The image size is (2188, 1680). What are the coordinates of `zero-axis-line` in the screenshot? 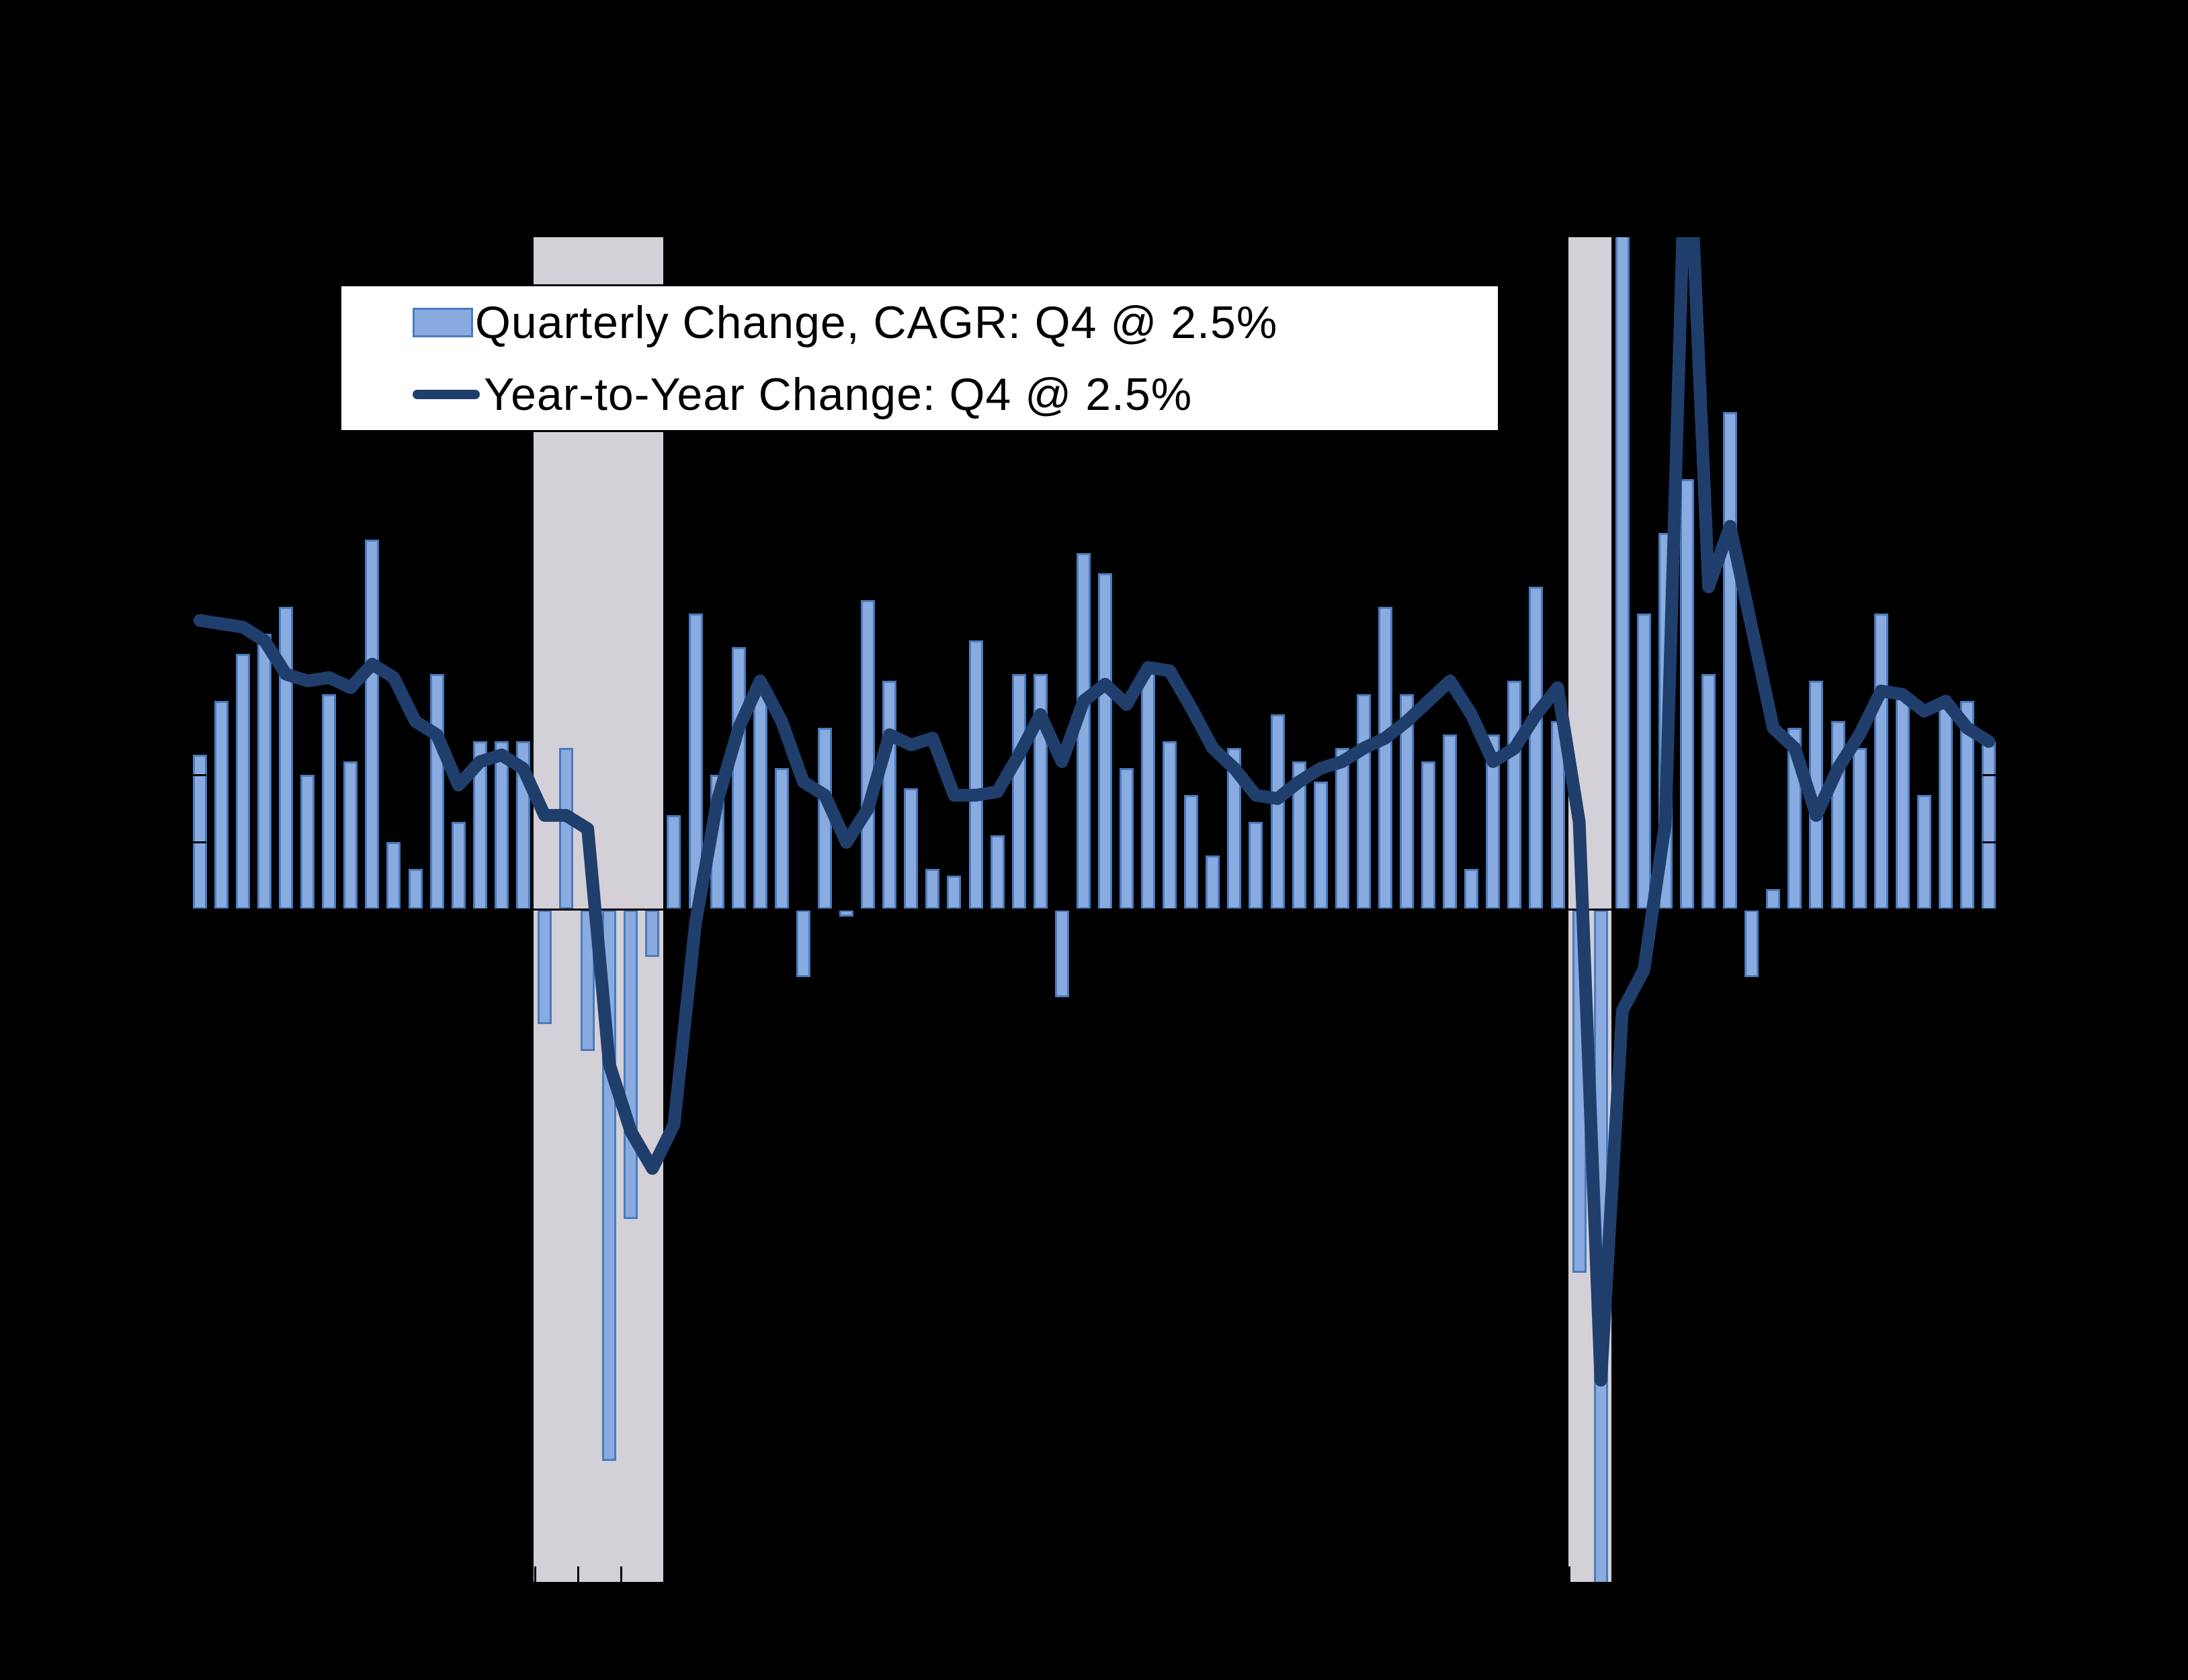 It's located at (1094, 910).